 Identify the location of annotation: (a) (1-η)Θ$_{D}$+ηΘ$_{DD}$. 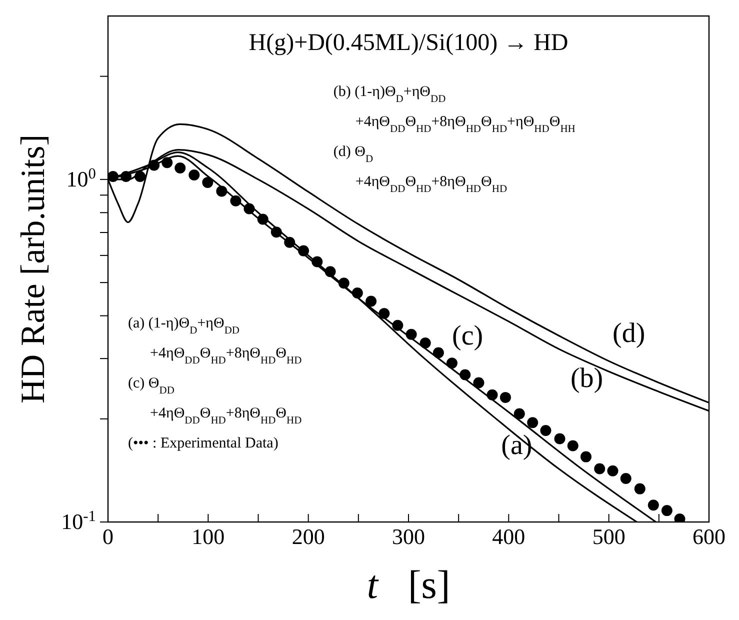
(184, 325).